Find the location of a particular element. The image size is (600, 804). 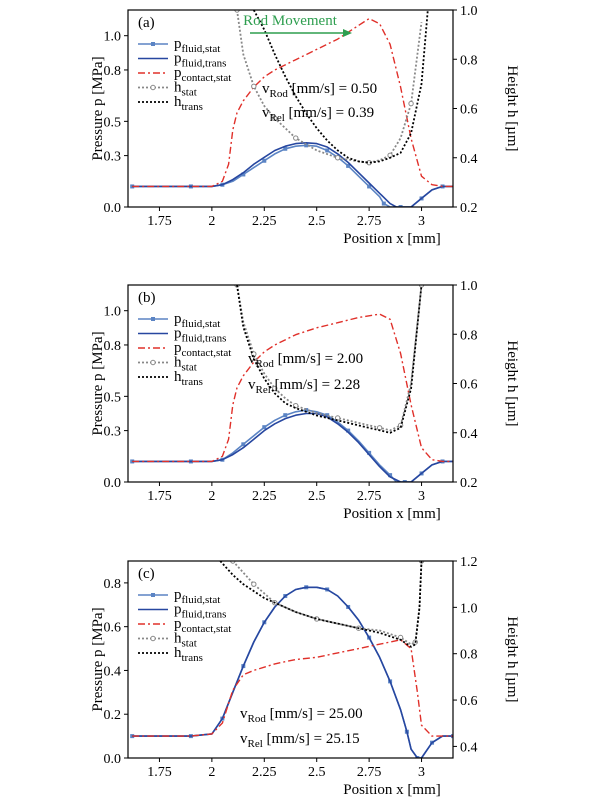

velocity-rod: vRod [mm/s] = 0.50 is located at coordinates (319, 90).